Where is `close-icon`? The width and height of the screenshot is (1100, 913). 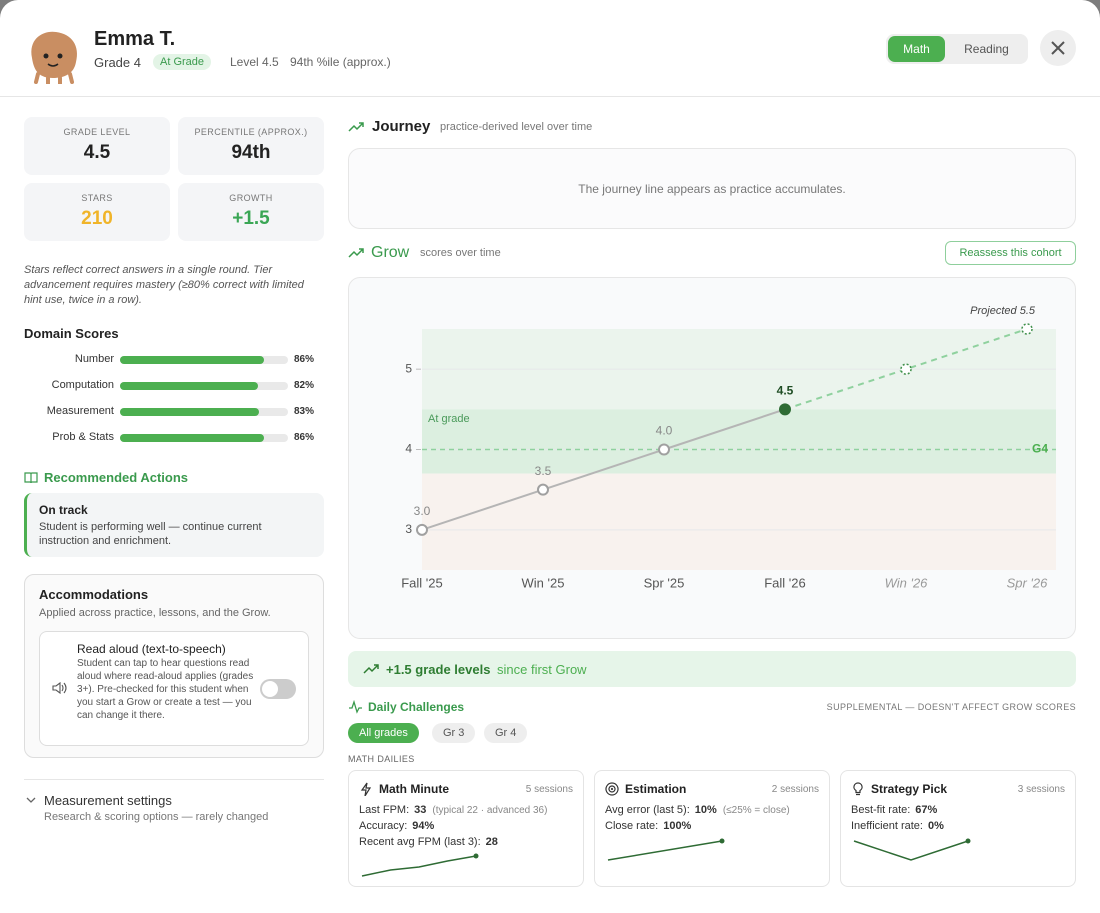
close-icon is located at coordinates (1058, 48).